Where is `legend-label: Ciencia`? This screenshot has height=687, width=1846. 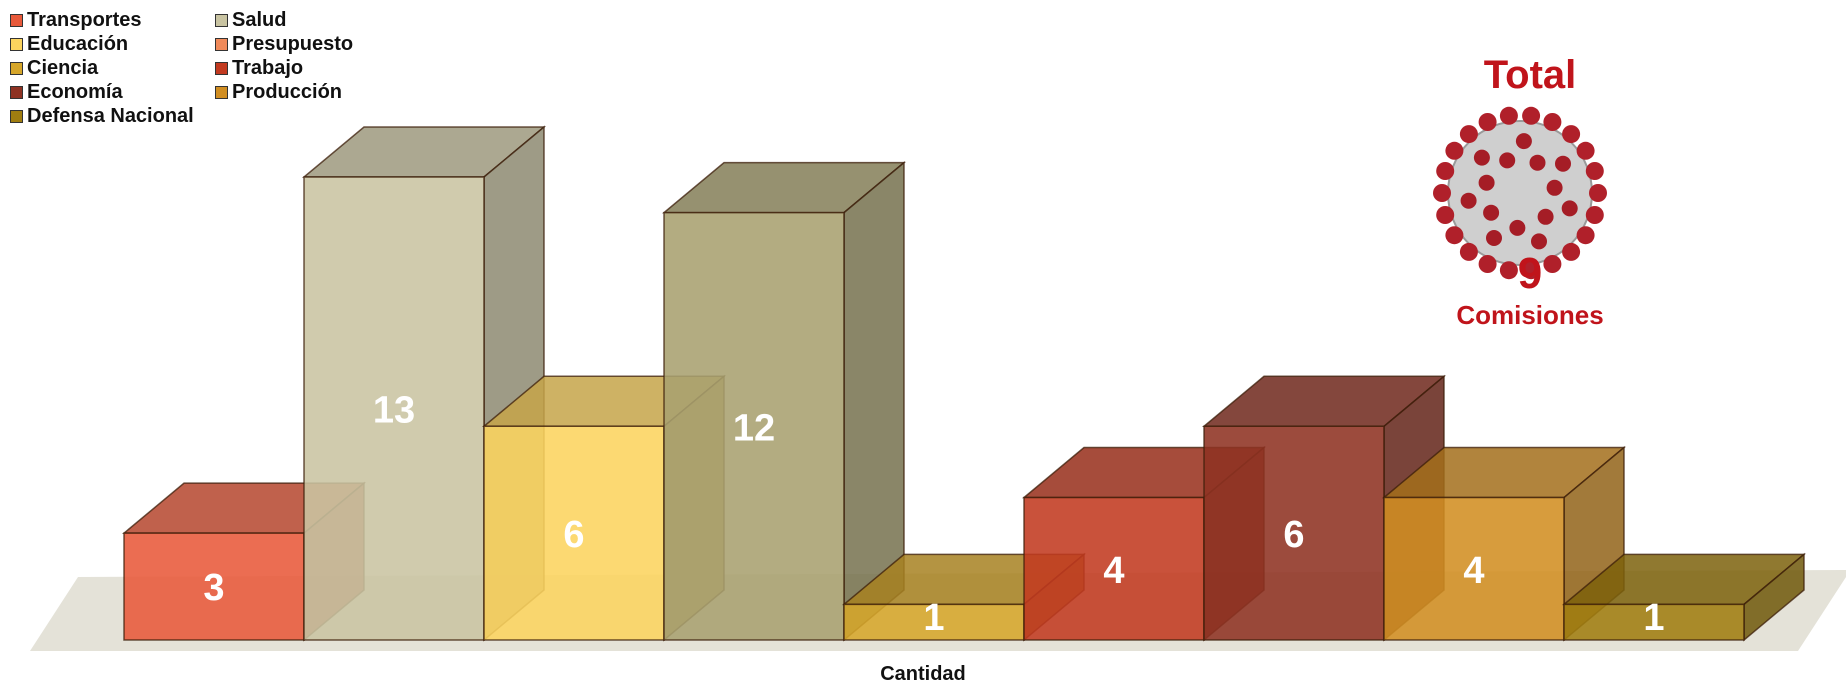 legend-label: Ciencia is located at coordinates (63, 67).